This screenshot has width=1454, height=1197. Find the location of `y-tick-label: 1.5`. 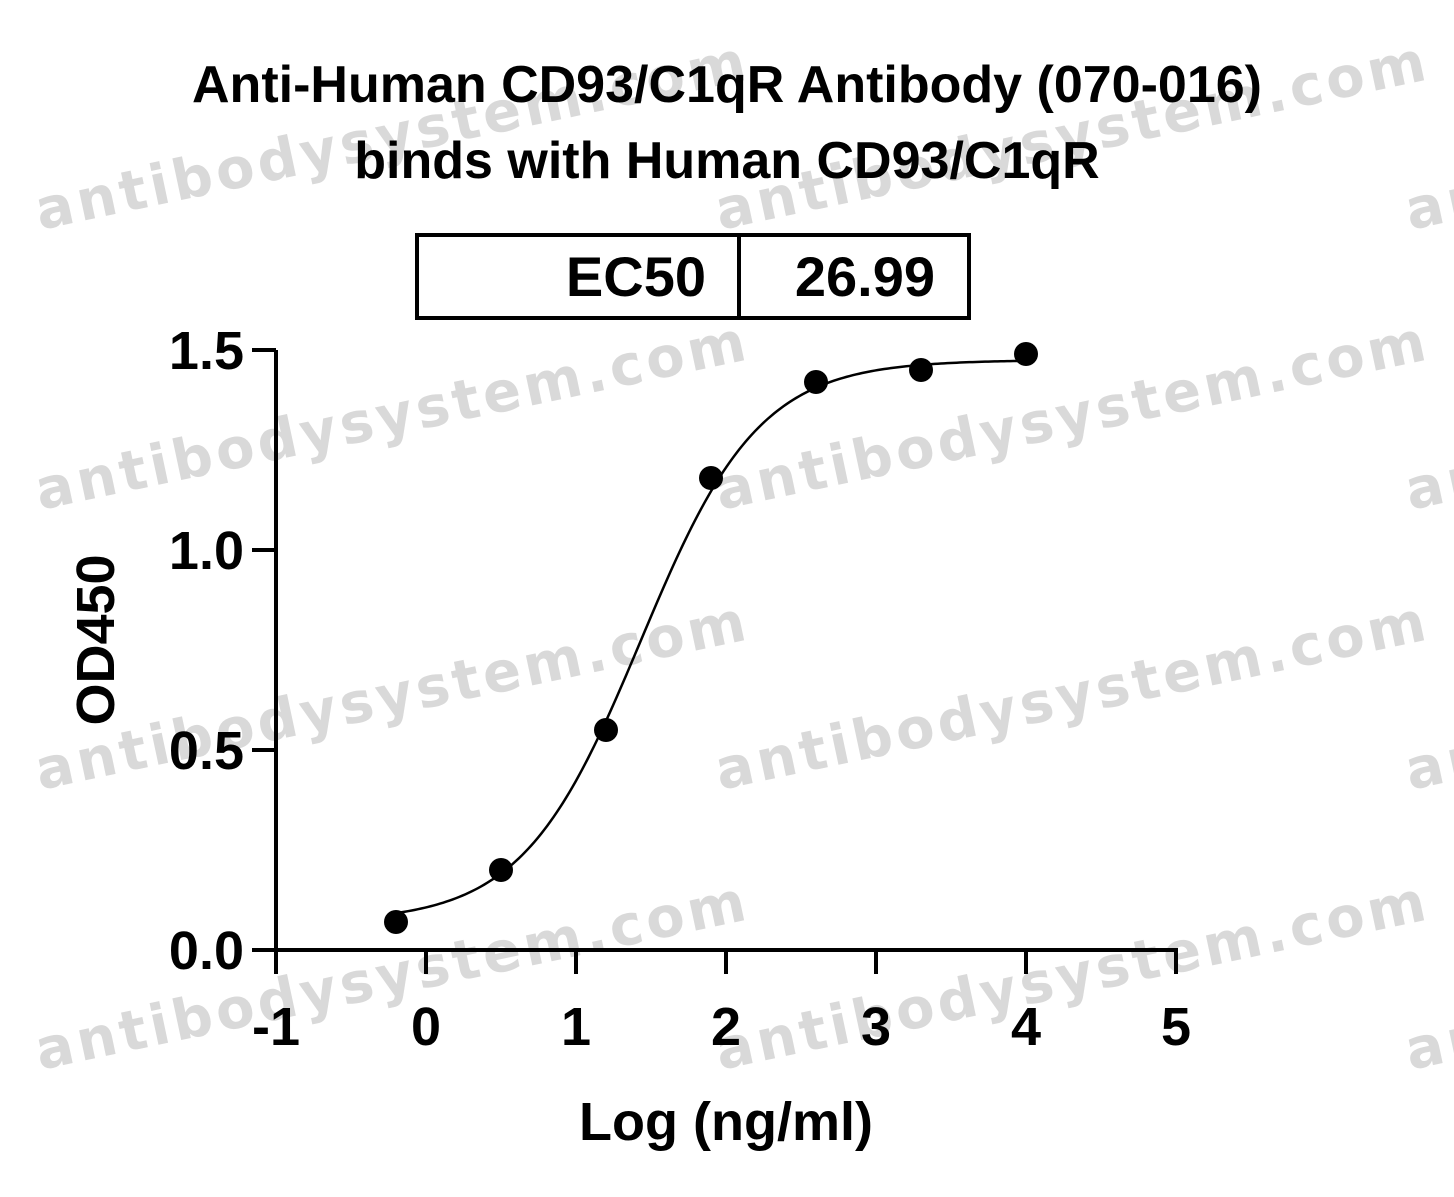

y-tick-label: 1.5 is located at coordinates (206, 351).